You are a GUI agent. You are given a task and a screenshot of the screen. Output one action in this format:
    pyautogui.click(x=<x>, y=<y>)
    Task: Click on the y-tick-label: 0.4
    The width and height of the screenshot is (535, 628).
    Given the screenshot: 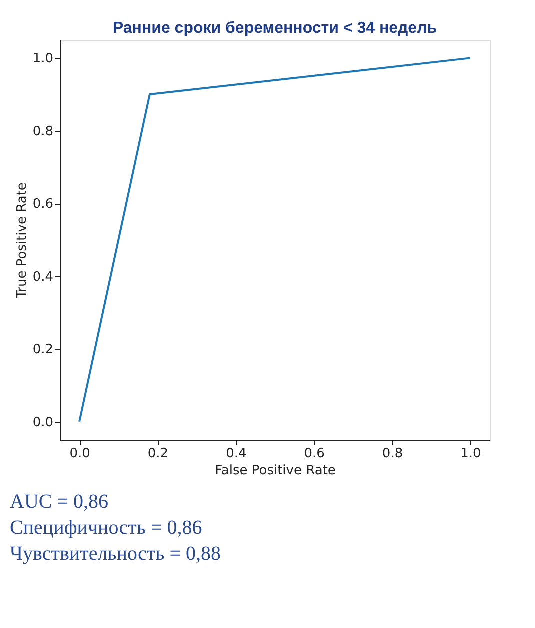 What is the action you would take?
    pyautogui.click(x=43, y=277)
    